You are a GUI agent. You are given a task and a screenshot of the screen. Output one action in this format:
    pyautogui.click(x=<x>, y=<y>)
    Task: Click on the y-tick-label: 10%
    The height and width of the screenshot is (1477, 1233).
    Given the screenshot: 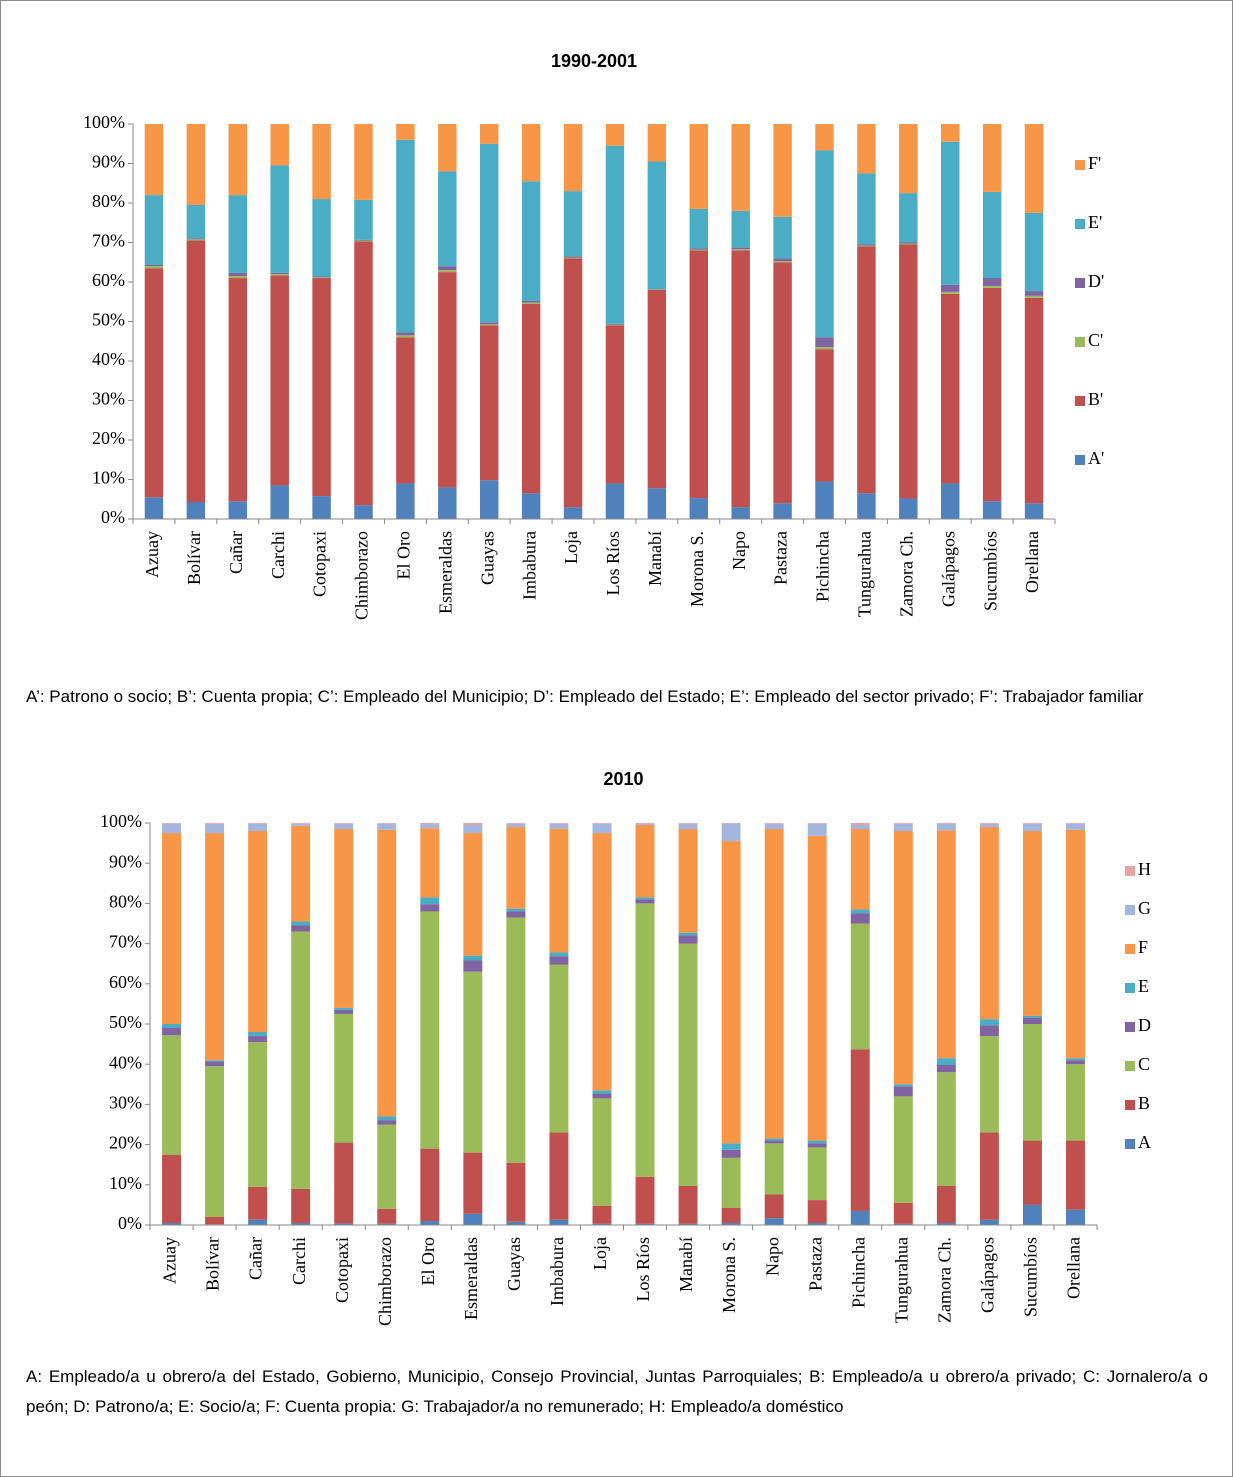 What is the action you would take?
    pyautogui.click(x=108, y=478)
    